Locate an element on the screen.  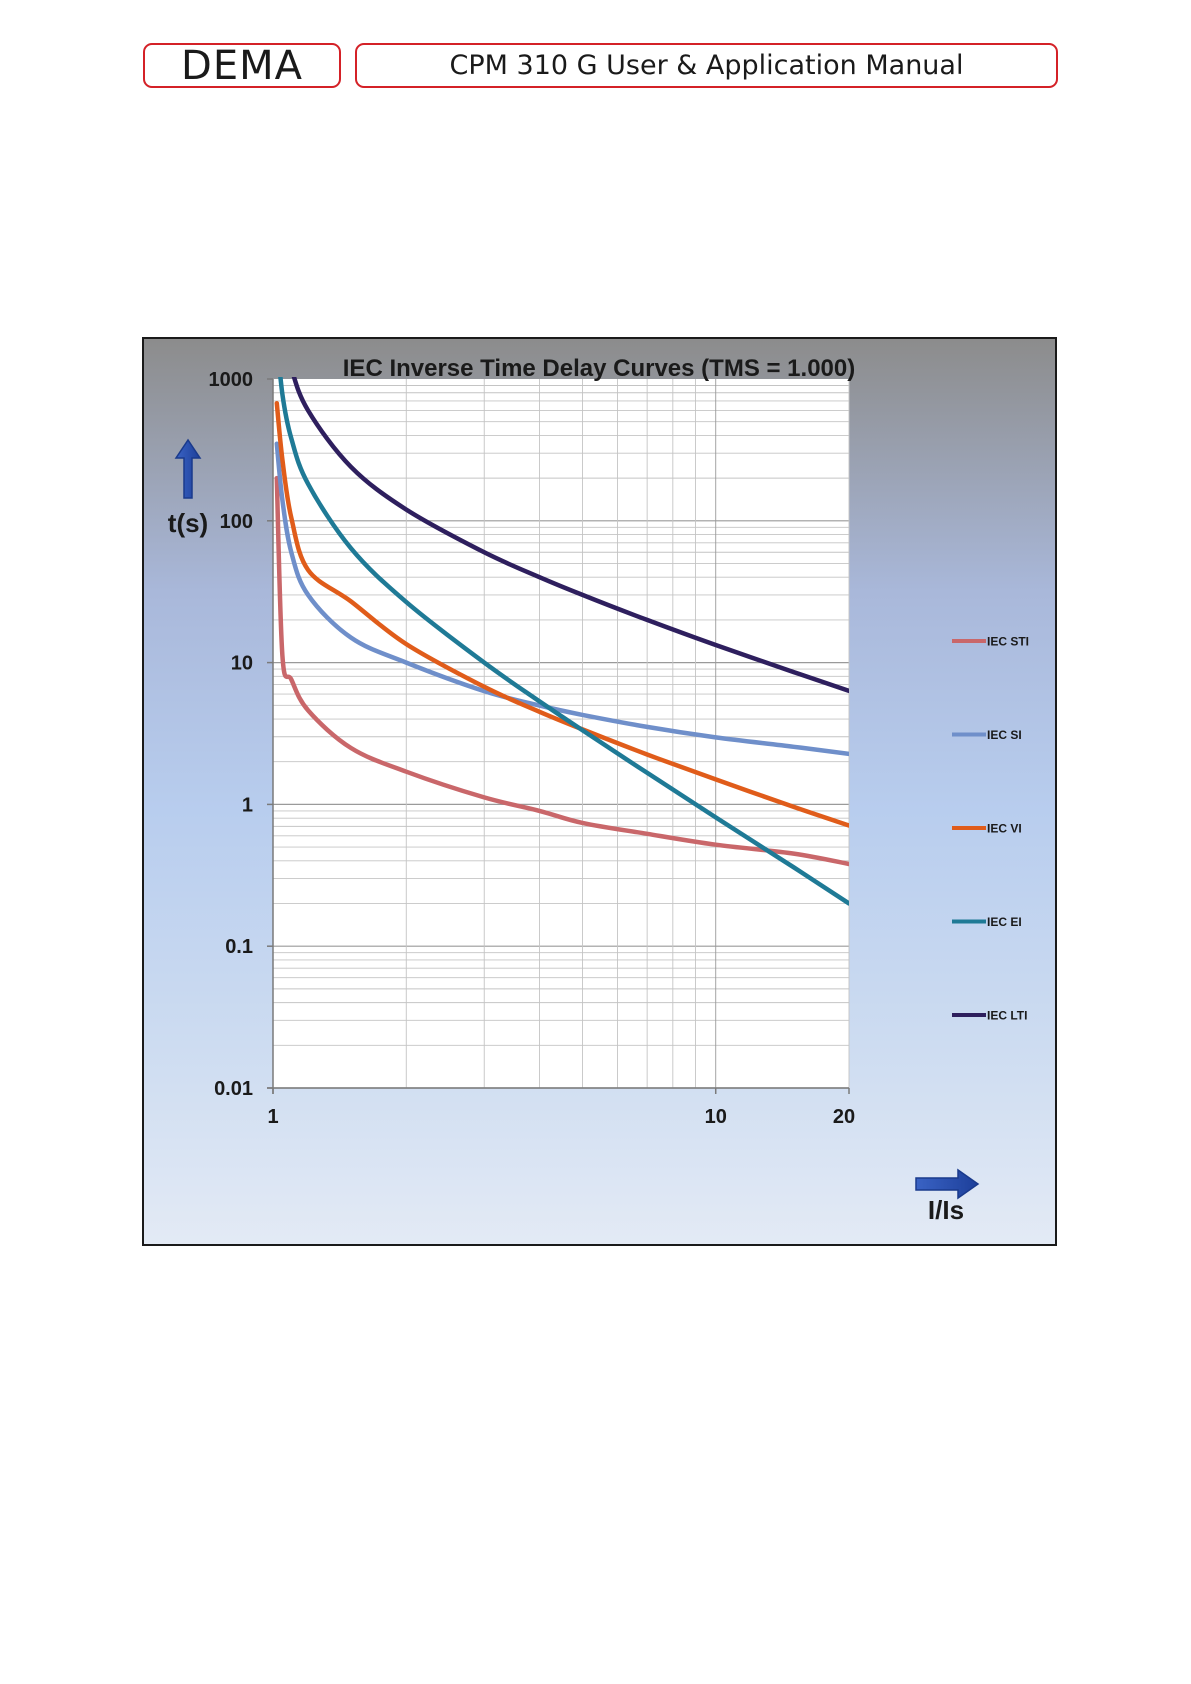
document-title: CPM 310 G User & Application Manual is located at coordinates (706, 65).